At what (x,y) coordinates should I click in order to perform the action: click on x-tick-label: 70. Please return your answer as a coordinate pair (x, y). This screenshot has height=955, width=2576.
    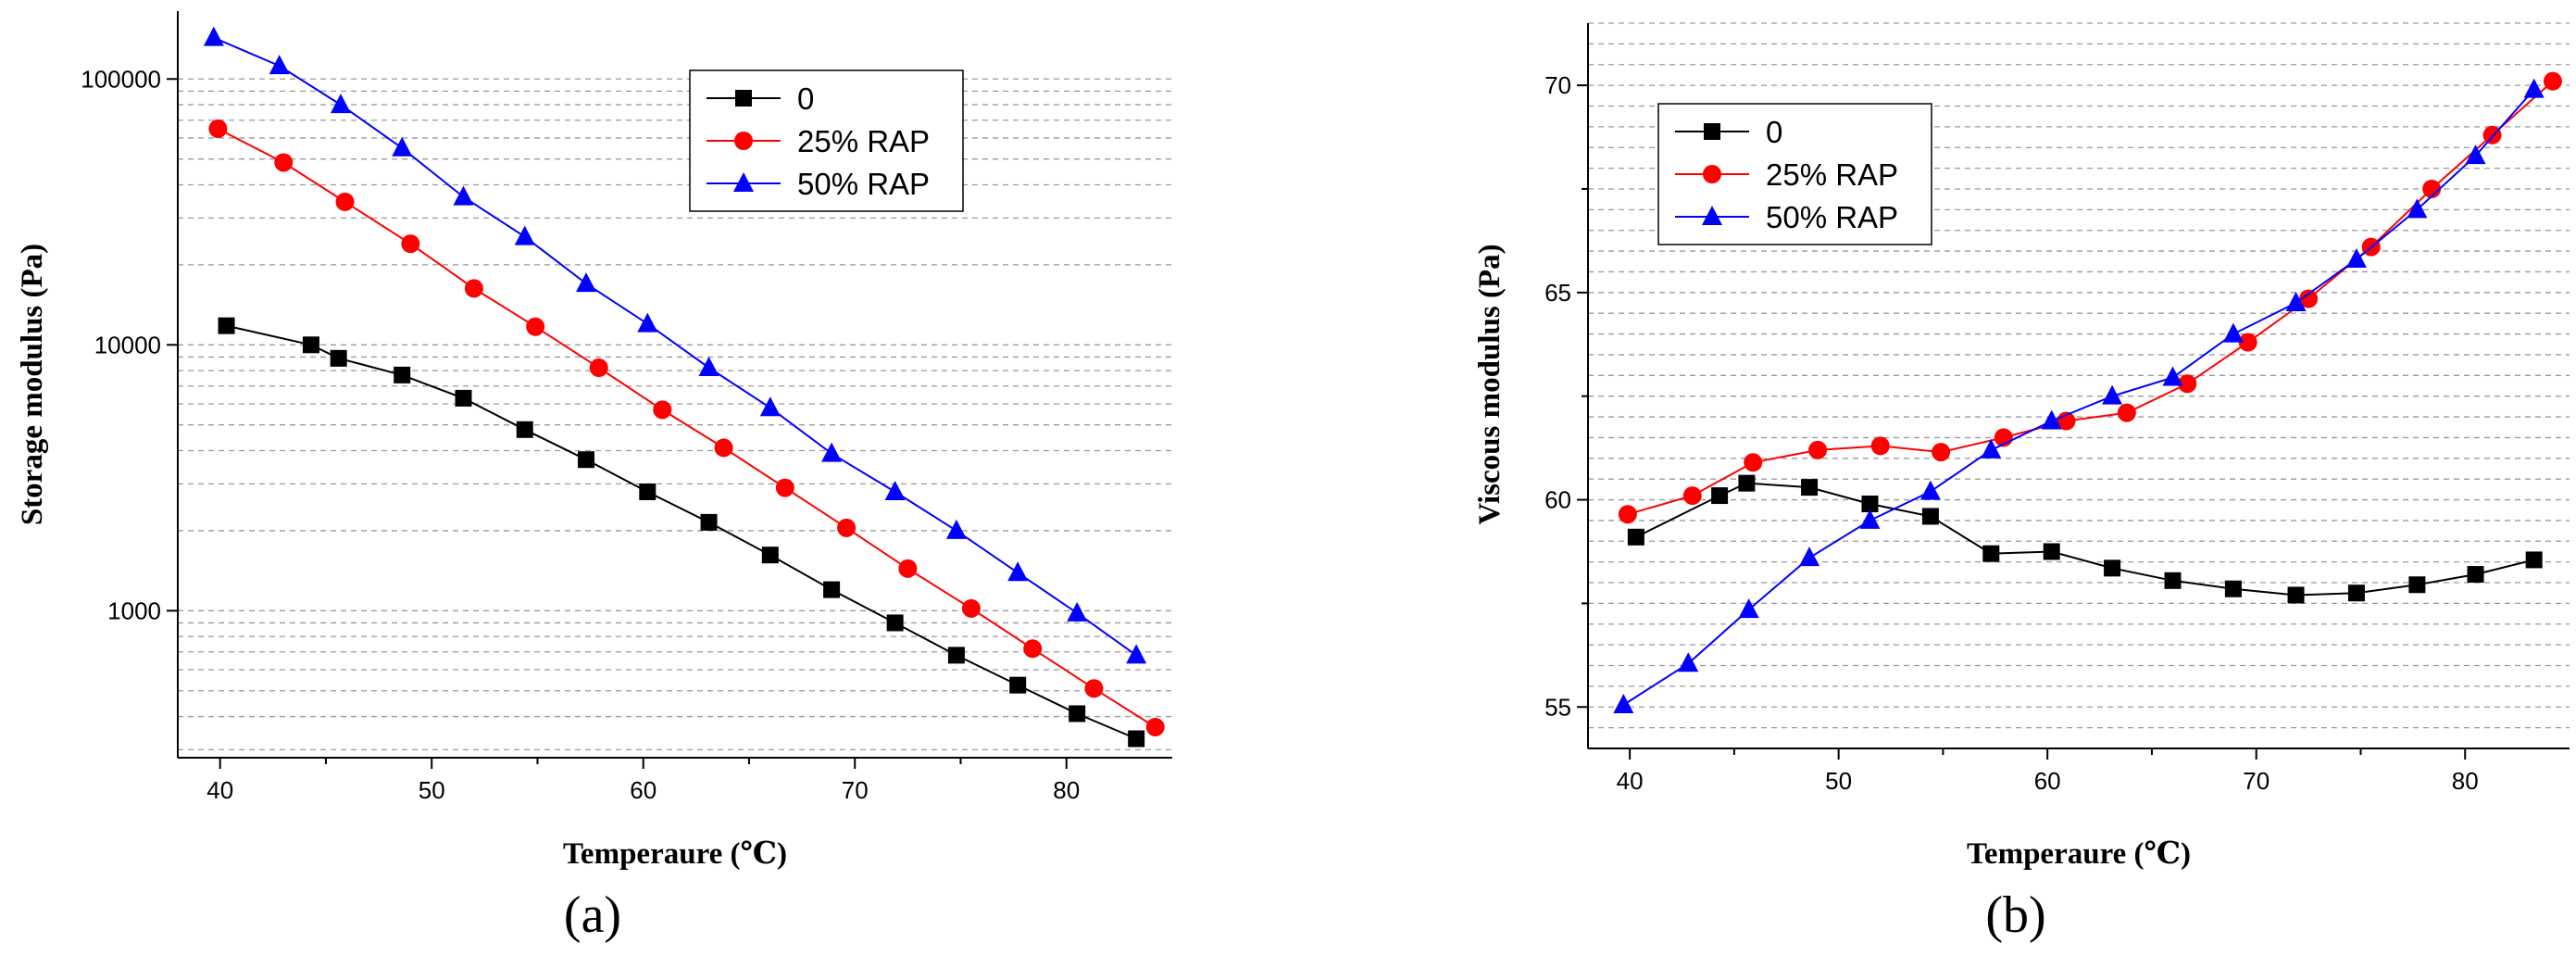
    Looking at the image, I should click on (856, 790).